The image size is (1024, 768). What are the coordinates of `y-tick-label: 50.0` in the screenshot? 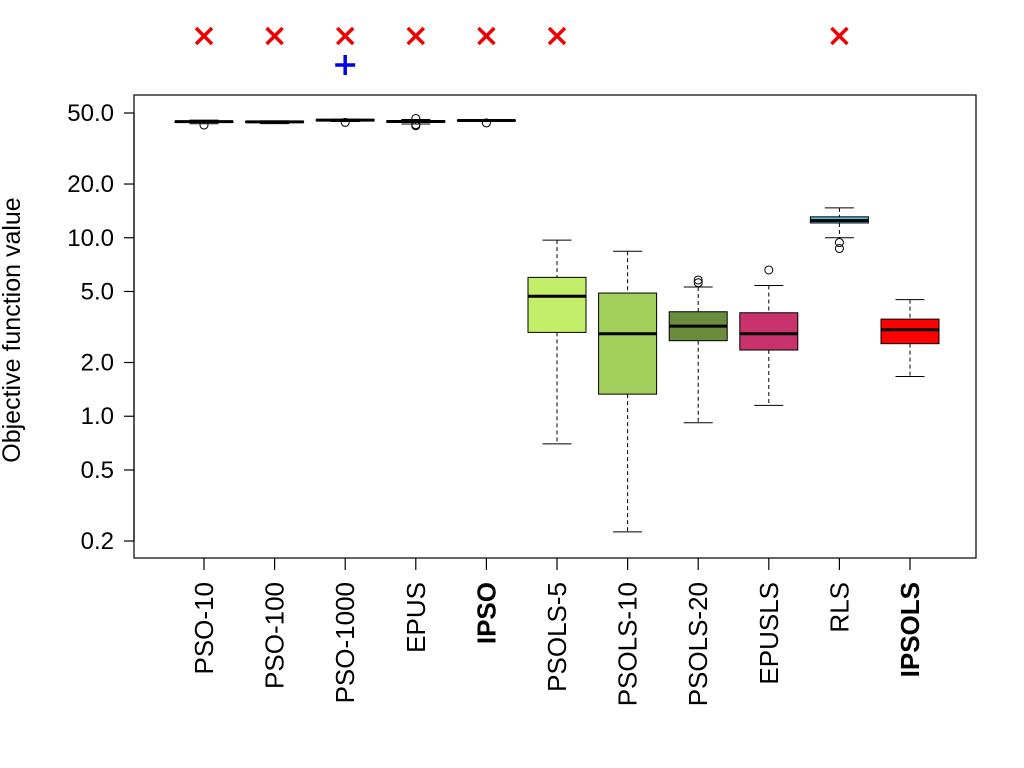 It's located at (90, 113).